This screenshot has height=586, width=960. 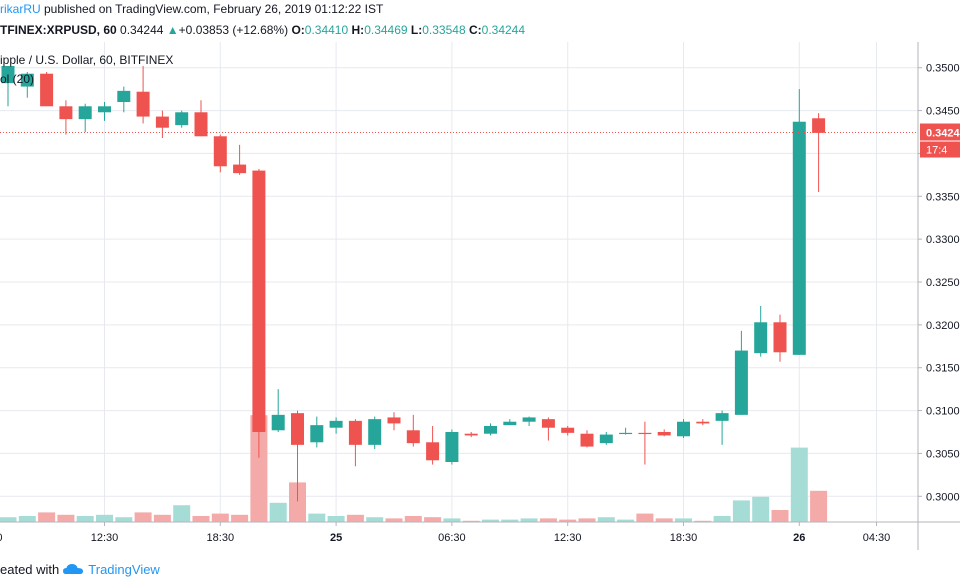 What do you see at coordinates (943, 69) in the screenshot?
I see `price-tick-label: 0.3500` at bounding box center [943, 69].